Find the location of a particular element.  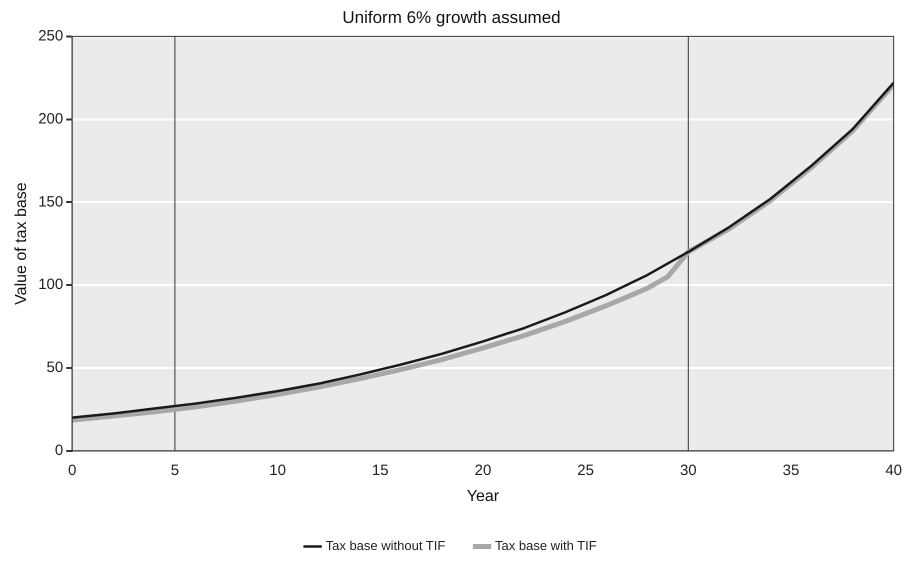

y-axis-title: Value of tax base is located at coordinates (21, 243).